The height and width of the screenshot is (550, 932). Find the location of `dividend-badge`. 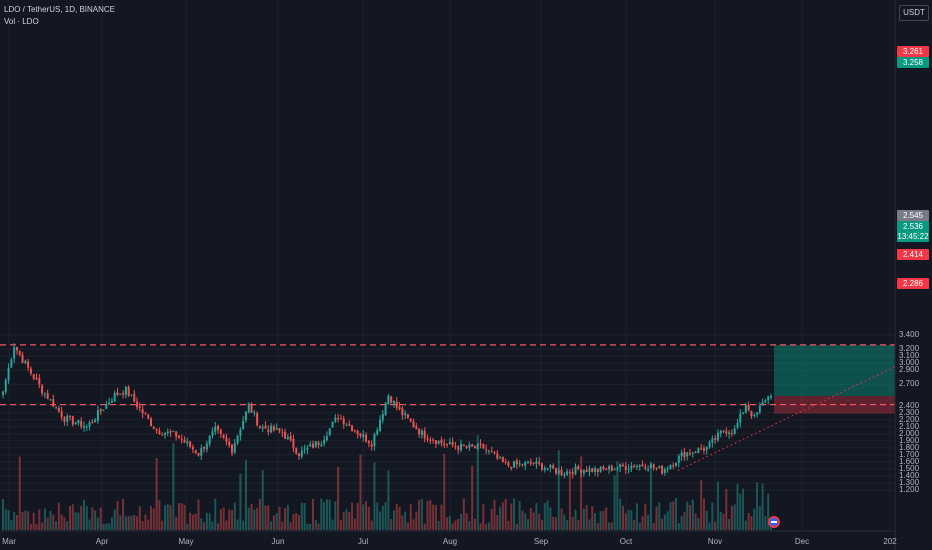

dividend-badge is located at coordinates (774, 522).